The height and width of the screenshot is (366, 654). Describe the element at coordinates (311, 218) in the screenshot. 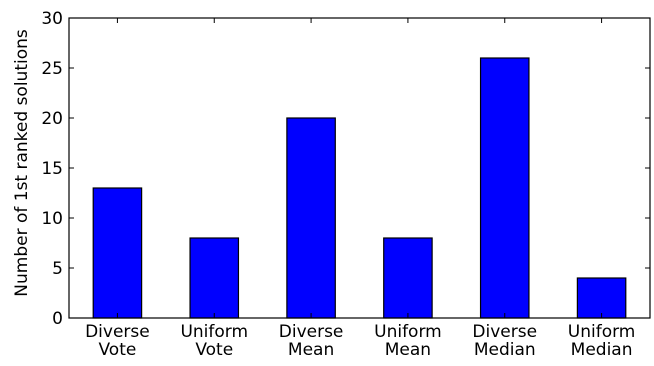

I see `bar-diverse-mean` at that location.